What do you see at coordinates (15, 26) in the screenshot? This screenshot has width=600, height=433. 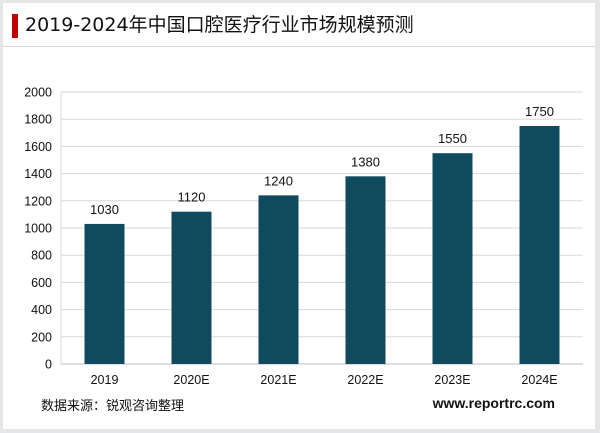 I see `title-accent-bar` at bounding box center [15, 26].